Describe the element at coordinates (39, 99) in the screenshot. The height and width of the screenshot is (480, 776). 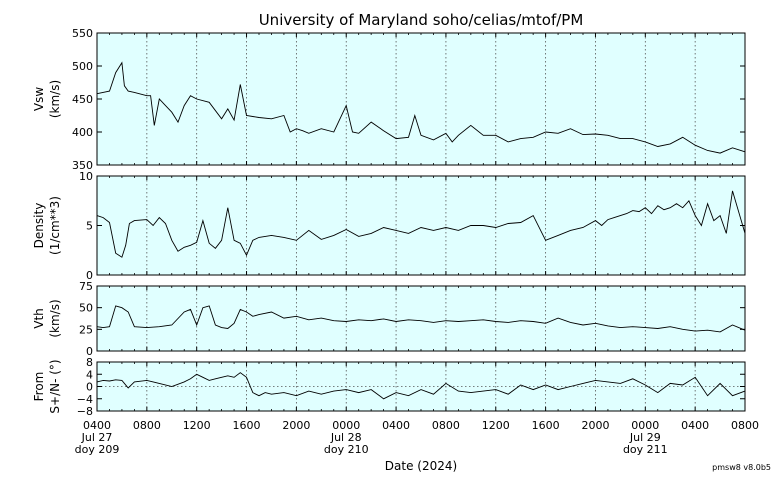
I see `y-axis-label: Vsw` at that location.